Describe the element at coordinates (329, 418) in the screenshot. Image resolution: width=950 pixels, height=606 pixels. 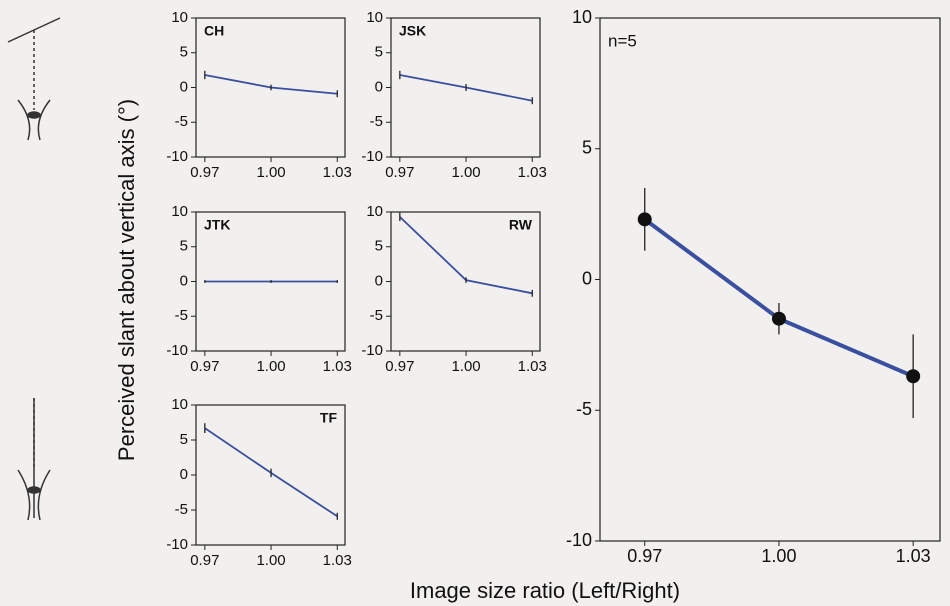
I see `panel-label: TF` at that location.